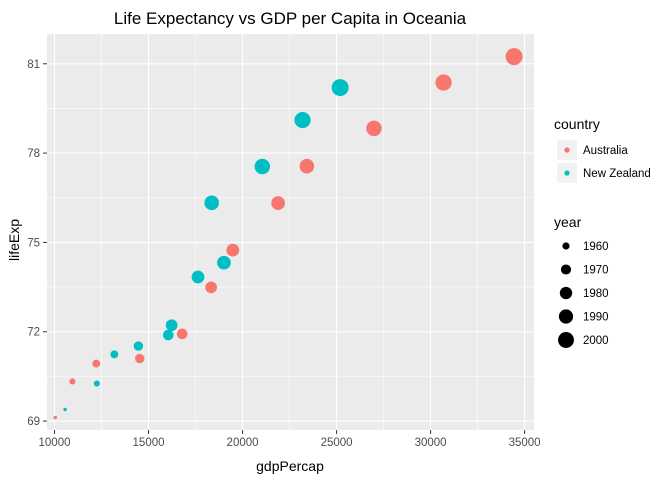 This screenshot has height=480, width=672. What do you see at coordinates (33, 333) in the screenshot?
I see `y-tick-label: 72` at bounding box center [33, 333].